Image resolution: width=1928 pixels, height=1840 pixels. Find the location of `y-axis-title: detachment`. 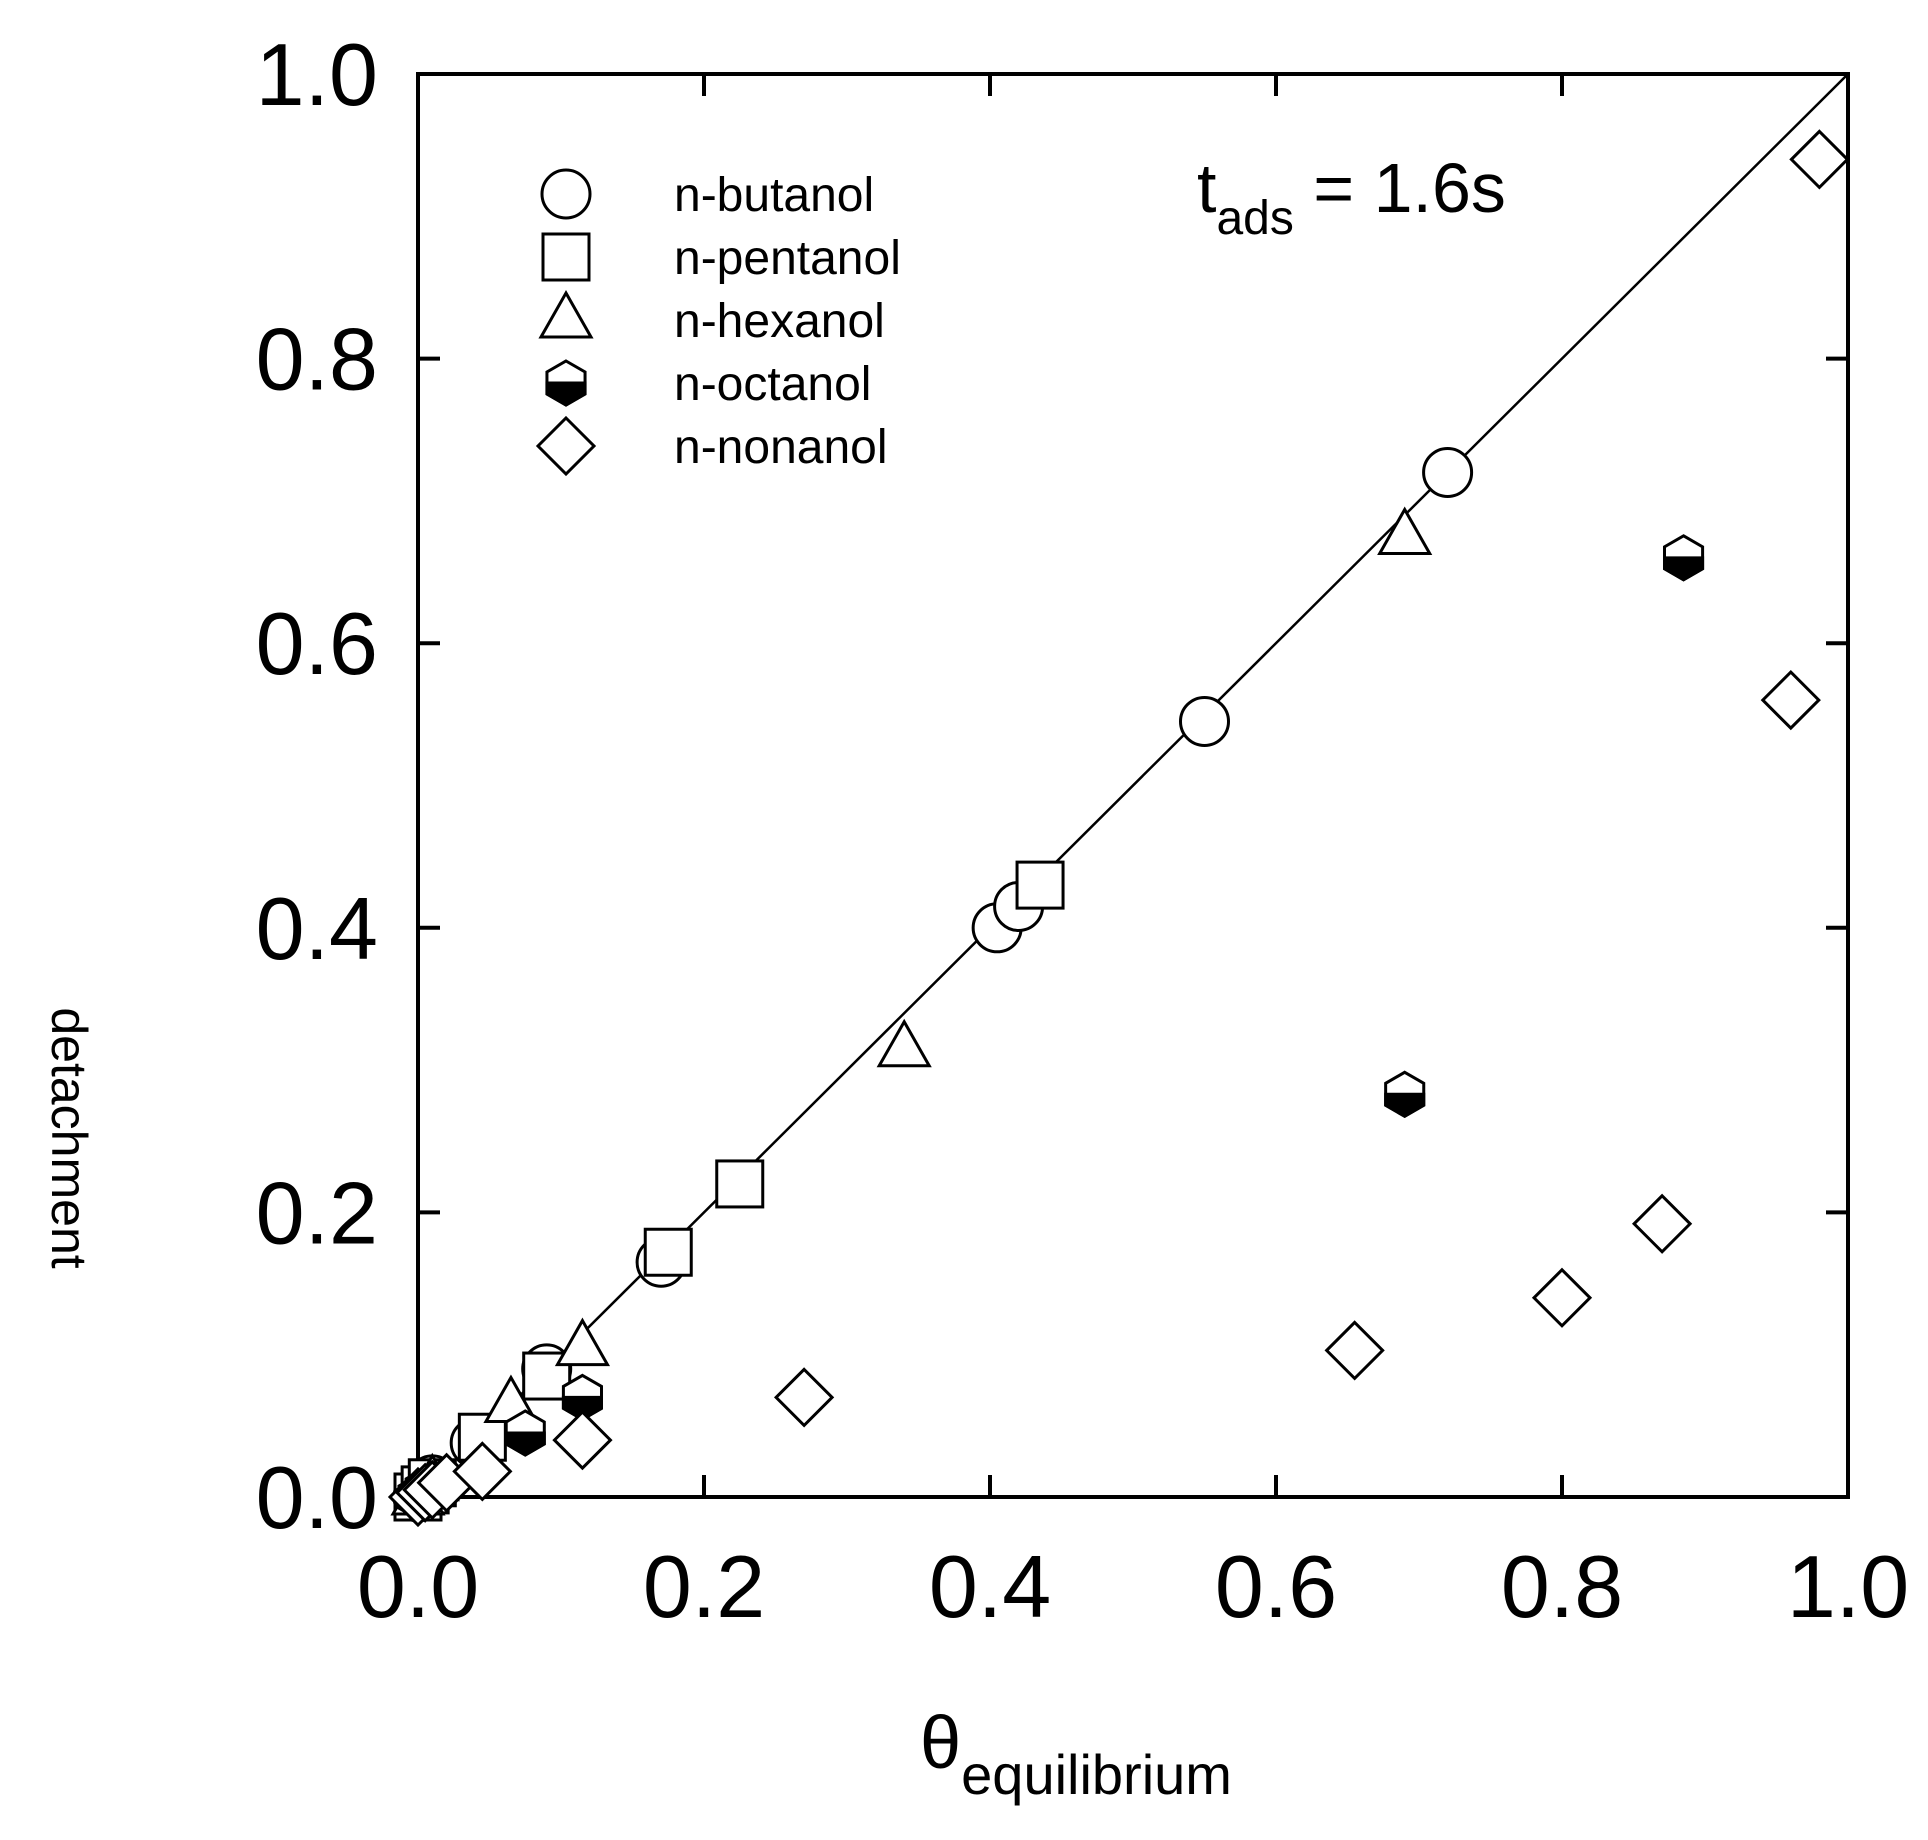

y-axis-title: detachment is located at coordinates (69, 1137).